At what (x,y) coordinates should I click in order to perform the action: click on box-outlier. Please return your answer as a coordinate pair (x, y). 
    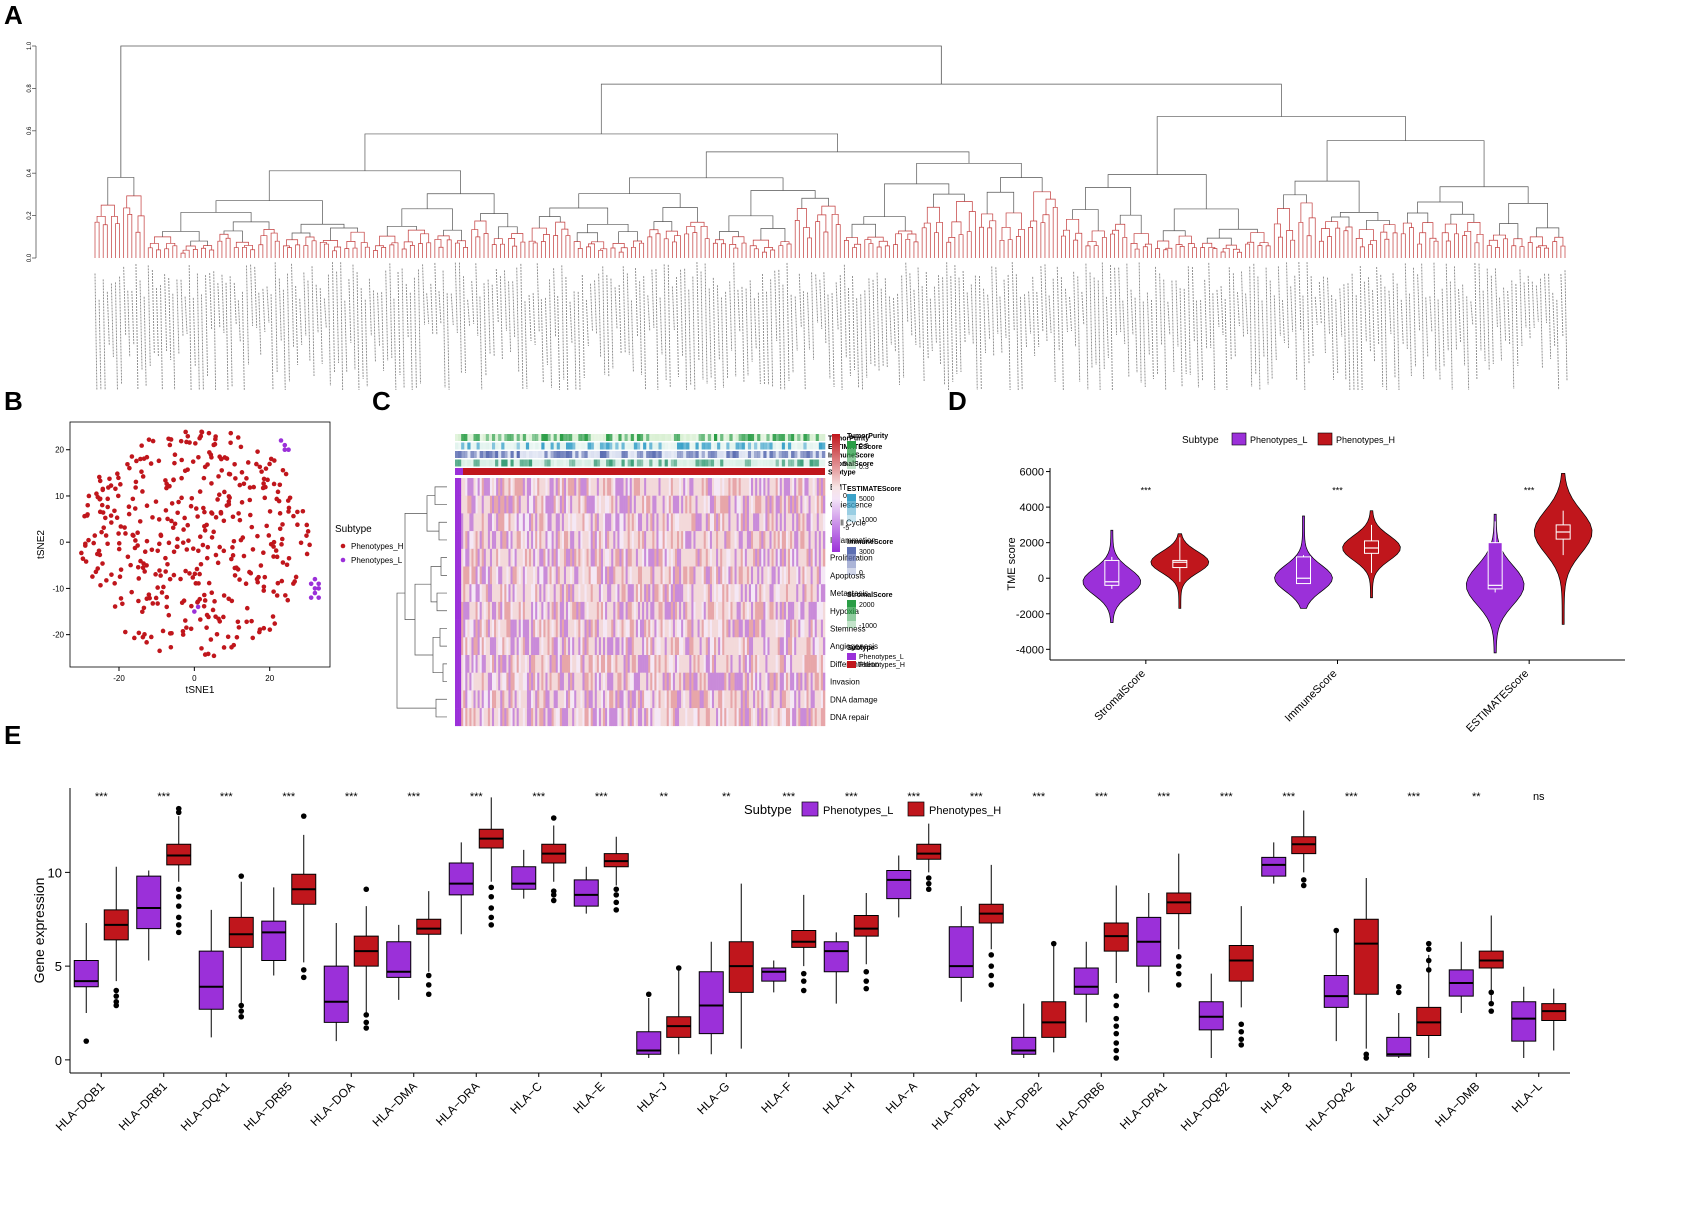
    Looking at the image, I should click on (991, 975).